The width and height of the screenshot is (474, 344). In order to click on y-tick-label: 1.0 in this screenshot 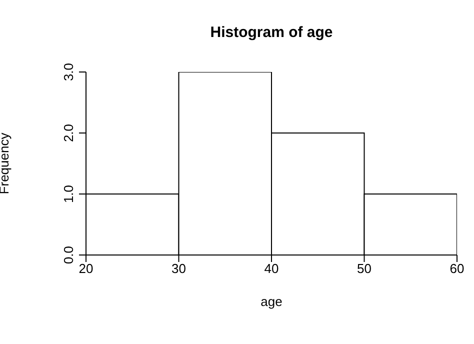, I will do `click(68, 194)`.